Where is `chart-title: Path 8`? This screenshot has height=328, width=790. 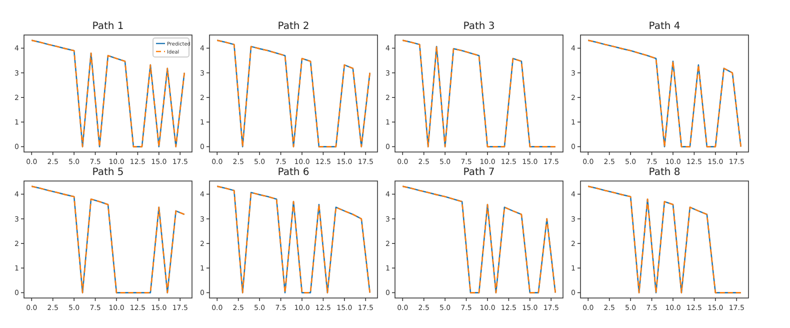
chart-title: Path 8 is located at coordinates (664, 172).